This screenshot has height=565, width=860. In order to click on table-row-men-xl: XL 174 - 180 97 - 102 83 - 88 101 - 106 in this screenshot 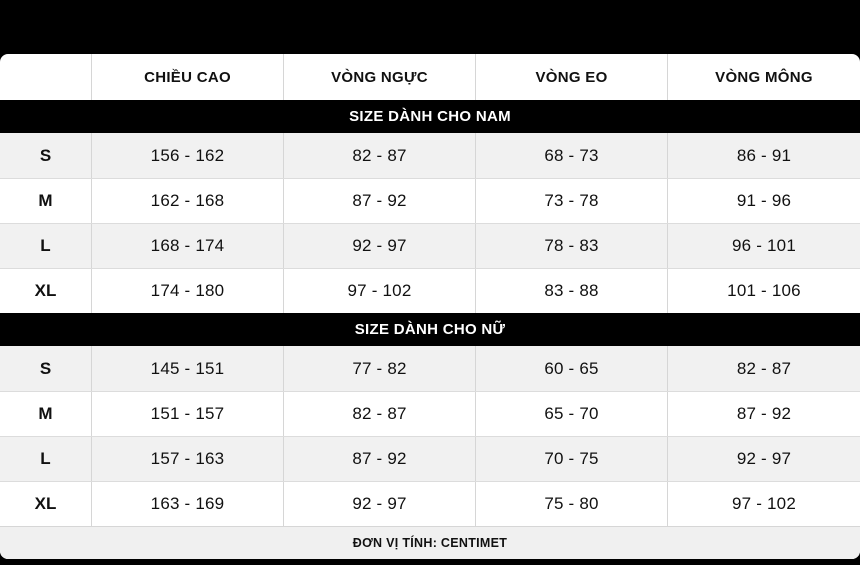, I will do `click(430, 290)`.